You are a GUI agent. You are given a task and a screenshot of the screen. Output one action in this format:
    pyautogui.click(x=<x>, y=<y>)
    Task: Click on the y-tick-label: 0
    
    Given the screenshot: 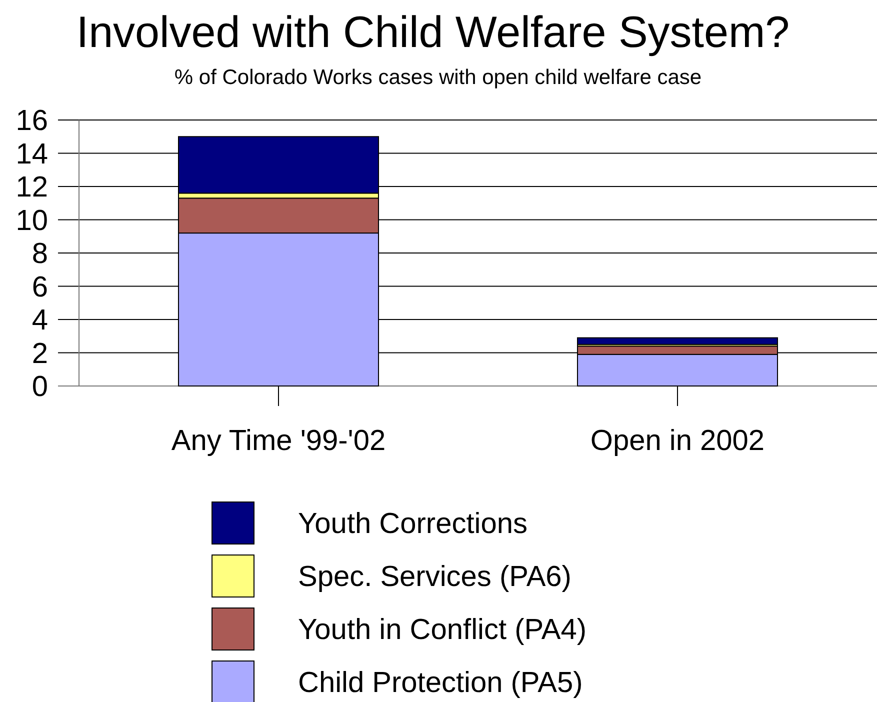 What is the action you would take?
    pyautogui.click(x=40, y=387)
    